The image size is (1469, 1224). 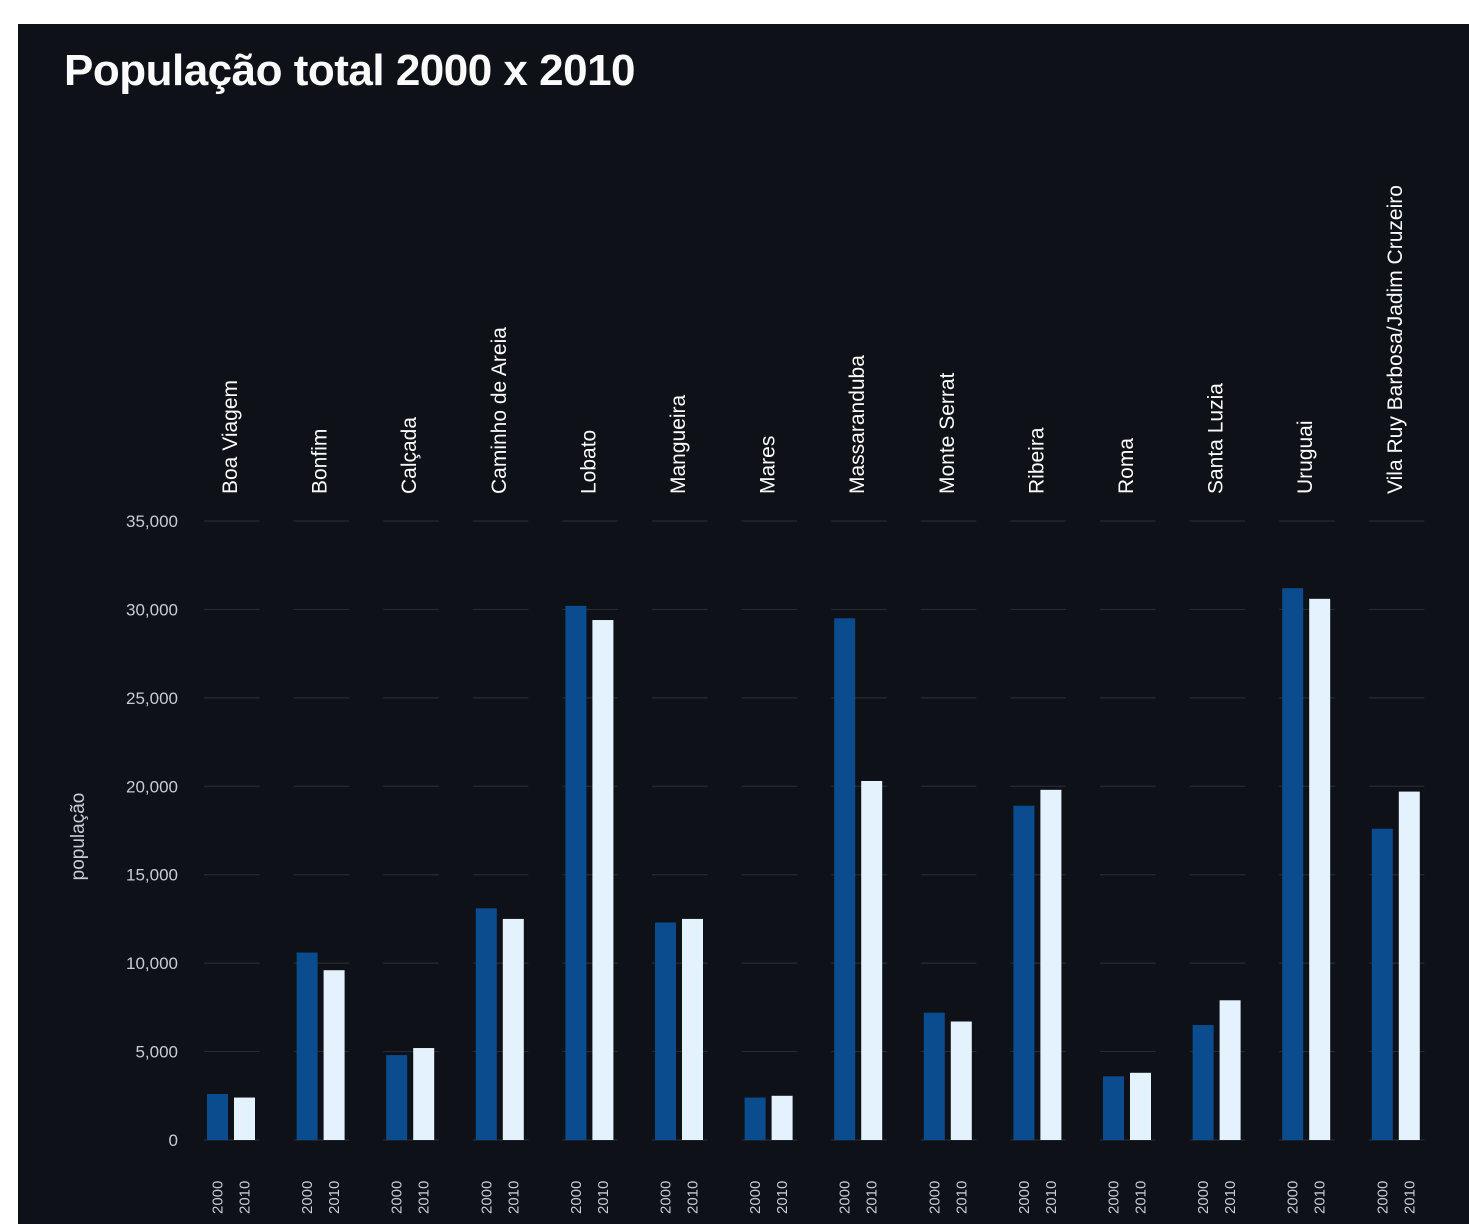 What do you see at coordinates (152, 609) in the screenshot?
I see `y-tick-label: 30,000` at bounding box center [152, 609].